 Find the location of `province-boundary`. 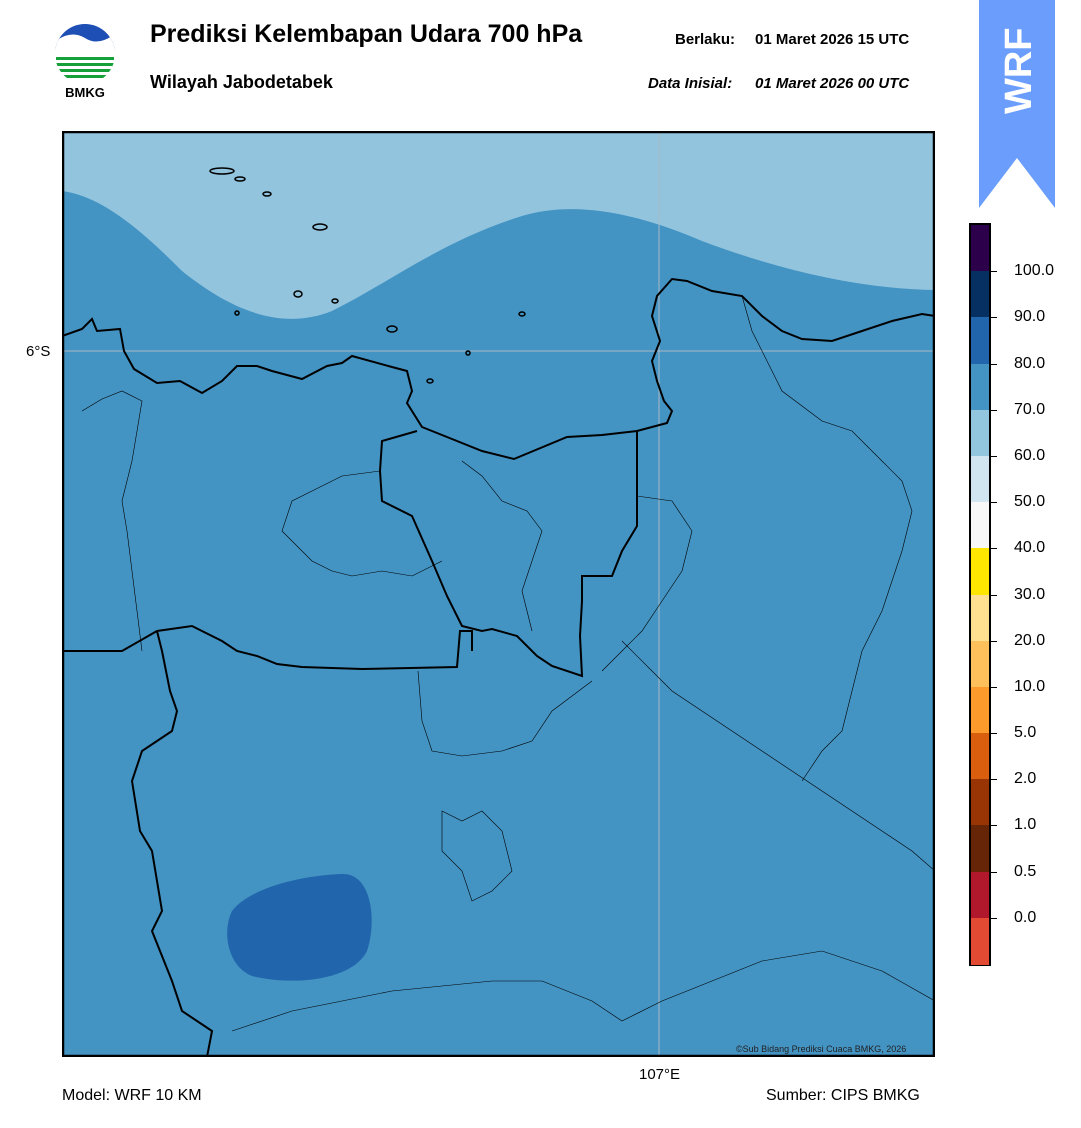

province-boundary is located at coordinates (508, 554).